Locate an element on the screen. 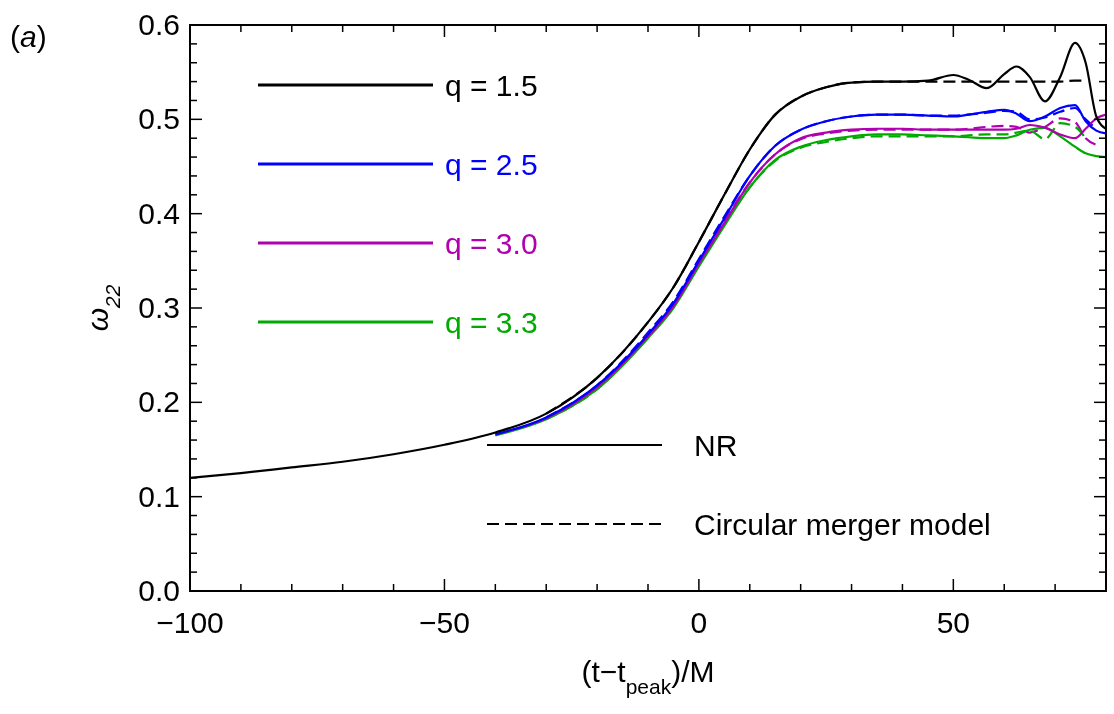 The image size is (1114, 714). x-tick-label: 50 is located at coordinates (953, 622).